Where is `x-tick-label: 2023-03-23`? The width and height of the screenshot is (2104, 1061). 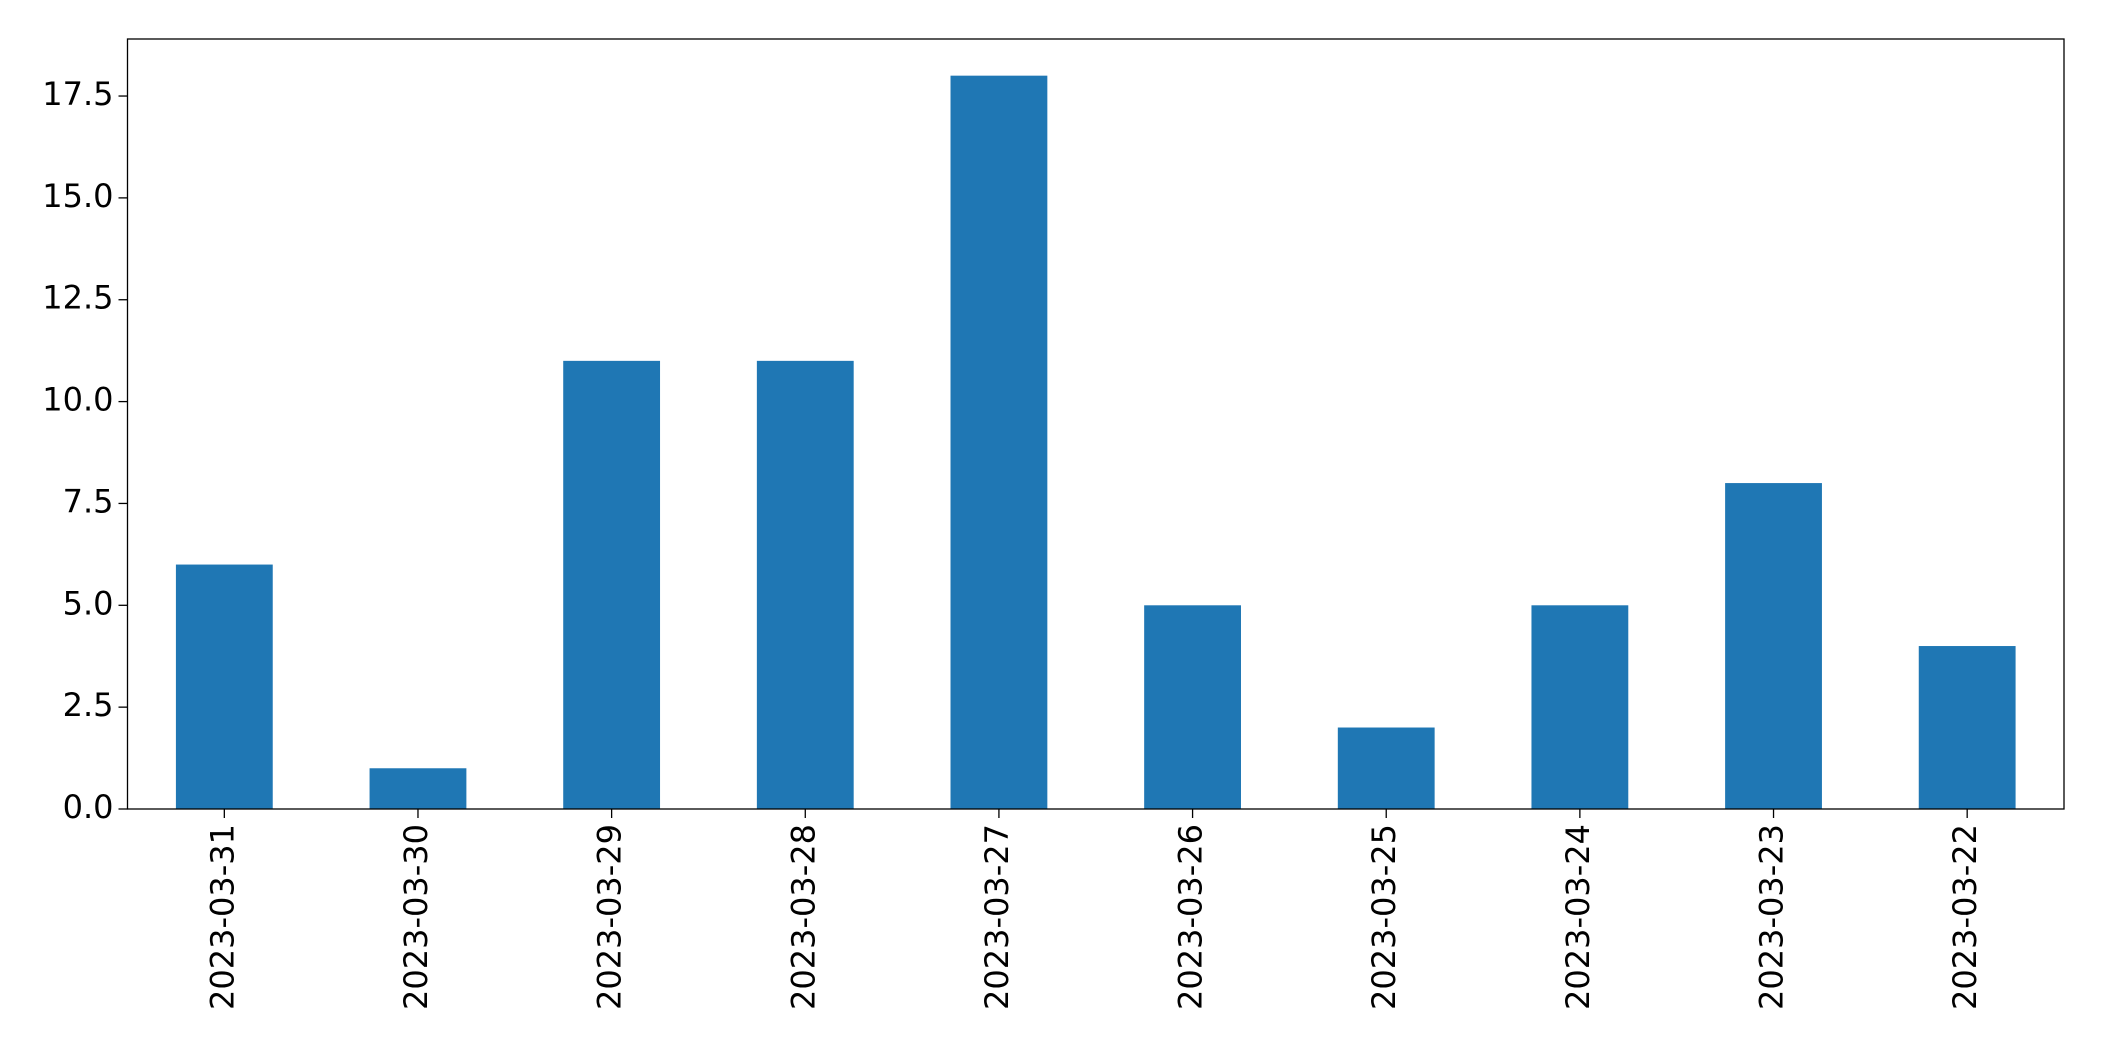
x-tick-label: 2023-03-23 is located at coordinates (1772, 917).